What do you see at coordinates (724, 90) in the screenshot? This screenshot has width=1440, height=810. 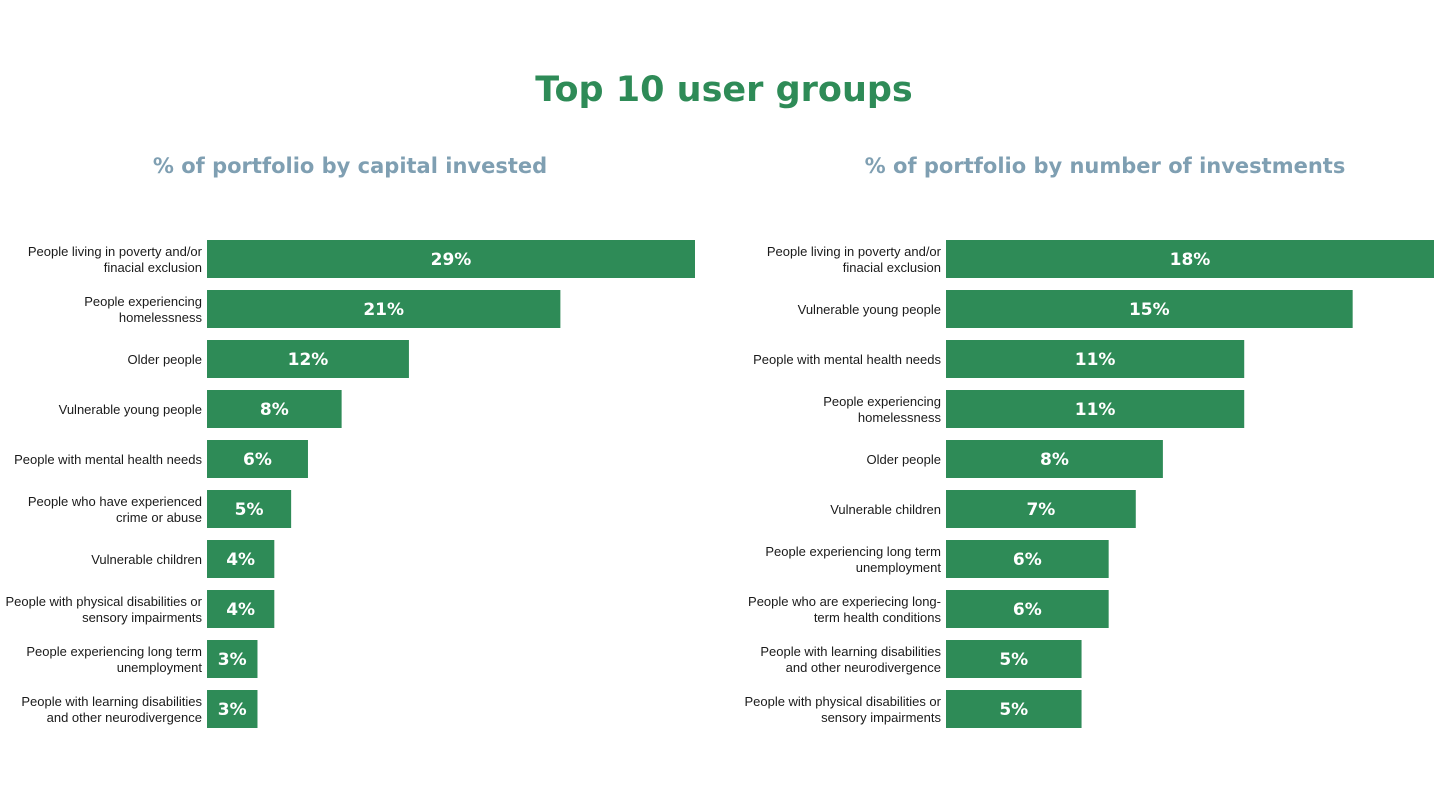 I see `chart-title: Top 10 user groups` at bounding box center [724, 90].